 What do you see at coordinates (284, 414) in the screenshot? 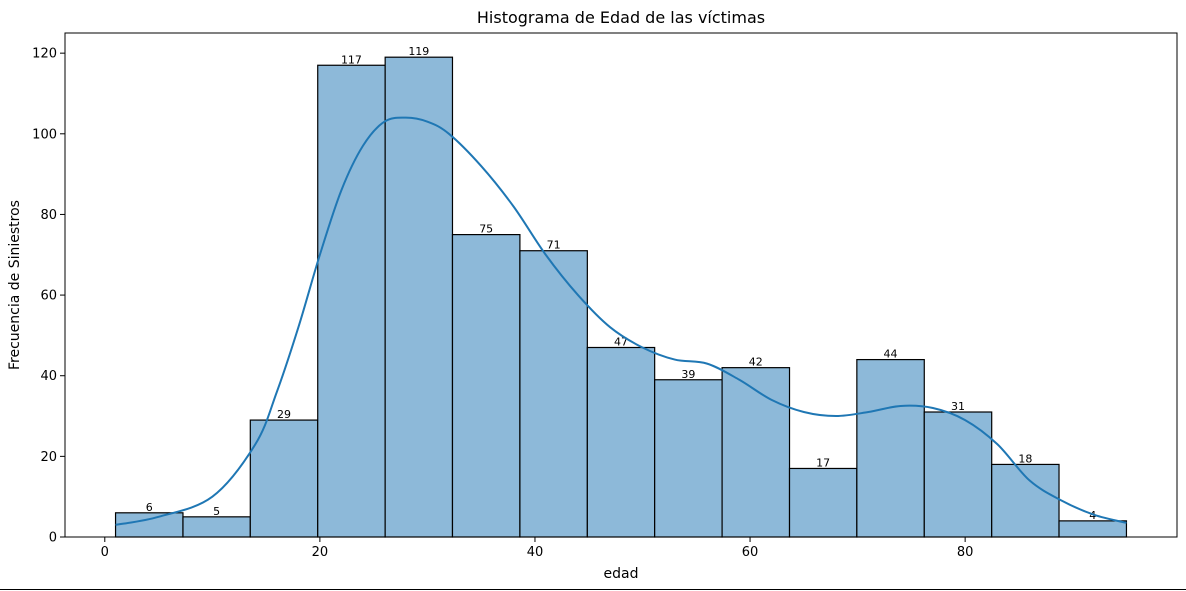
I see `bar-value-label: 29` at bounding box center [284, 414].